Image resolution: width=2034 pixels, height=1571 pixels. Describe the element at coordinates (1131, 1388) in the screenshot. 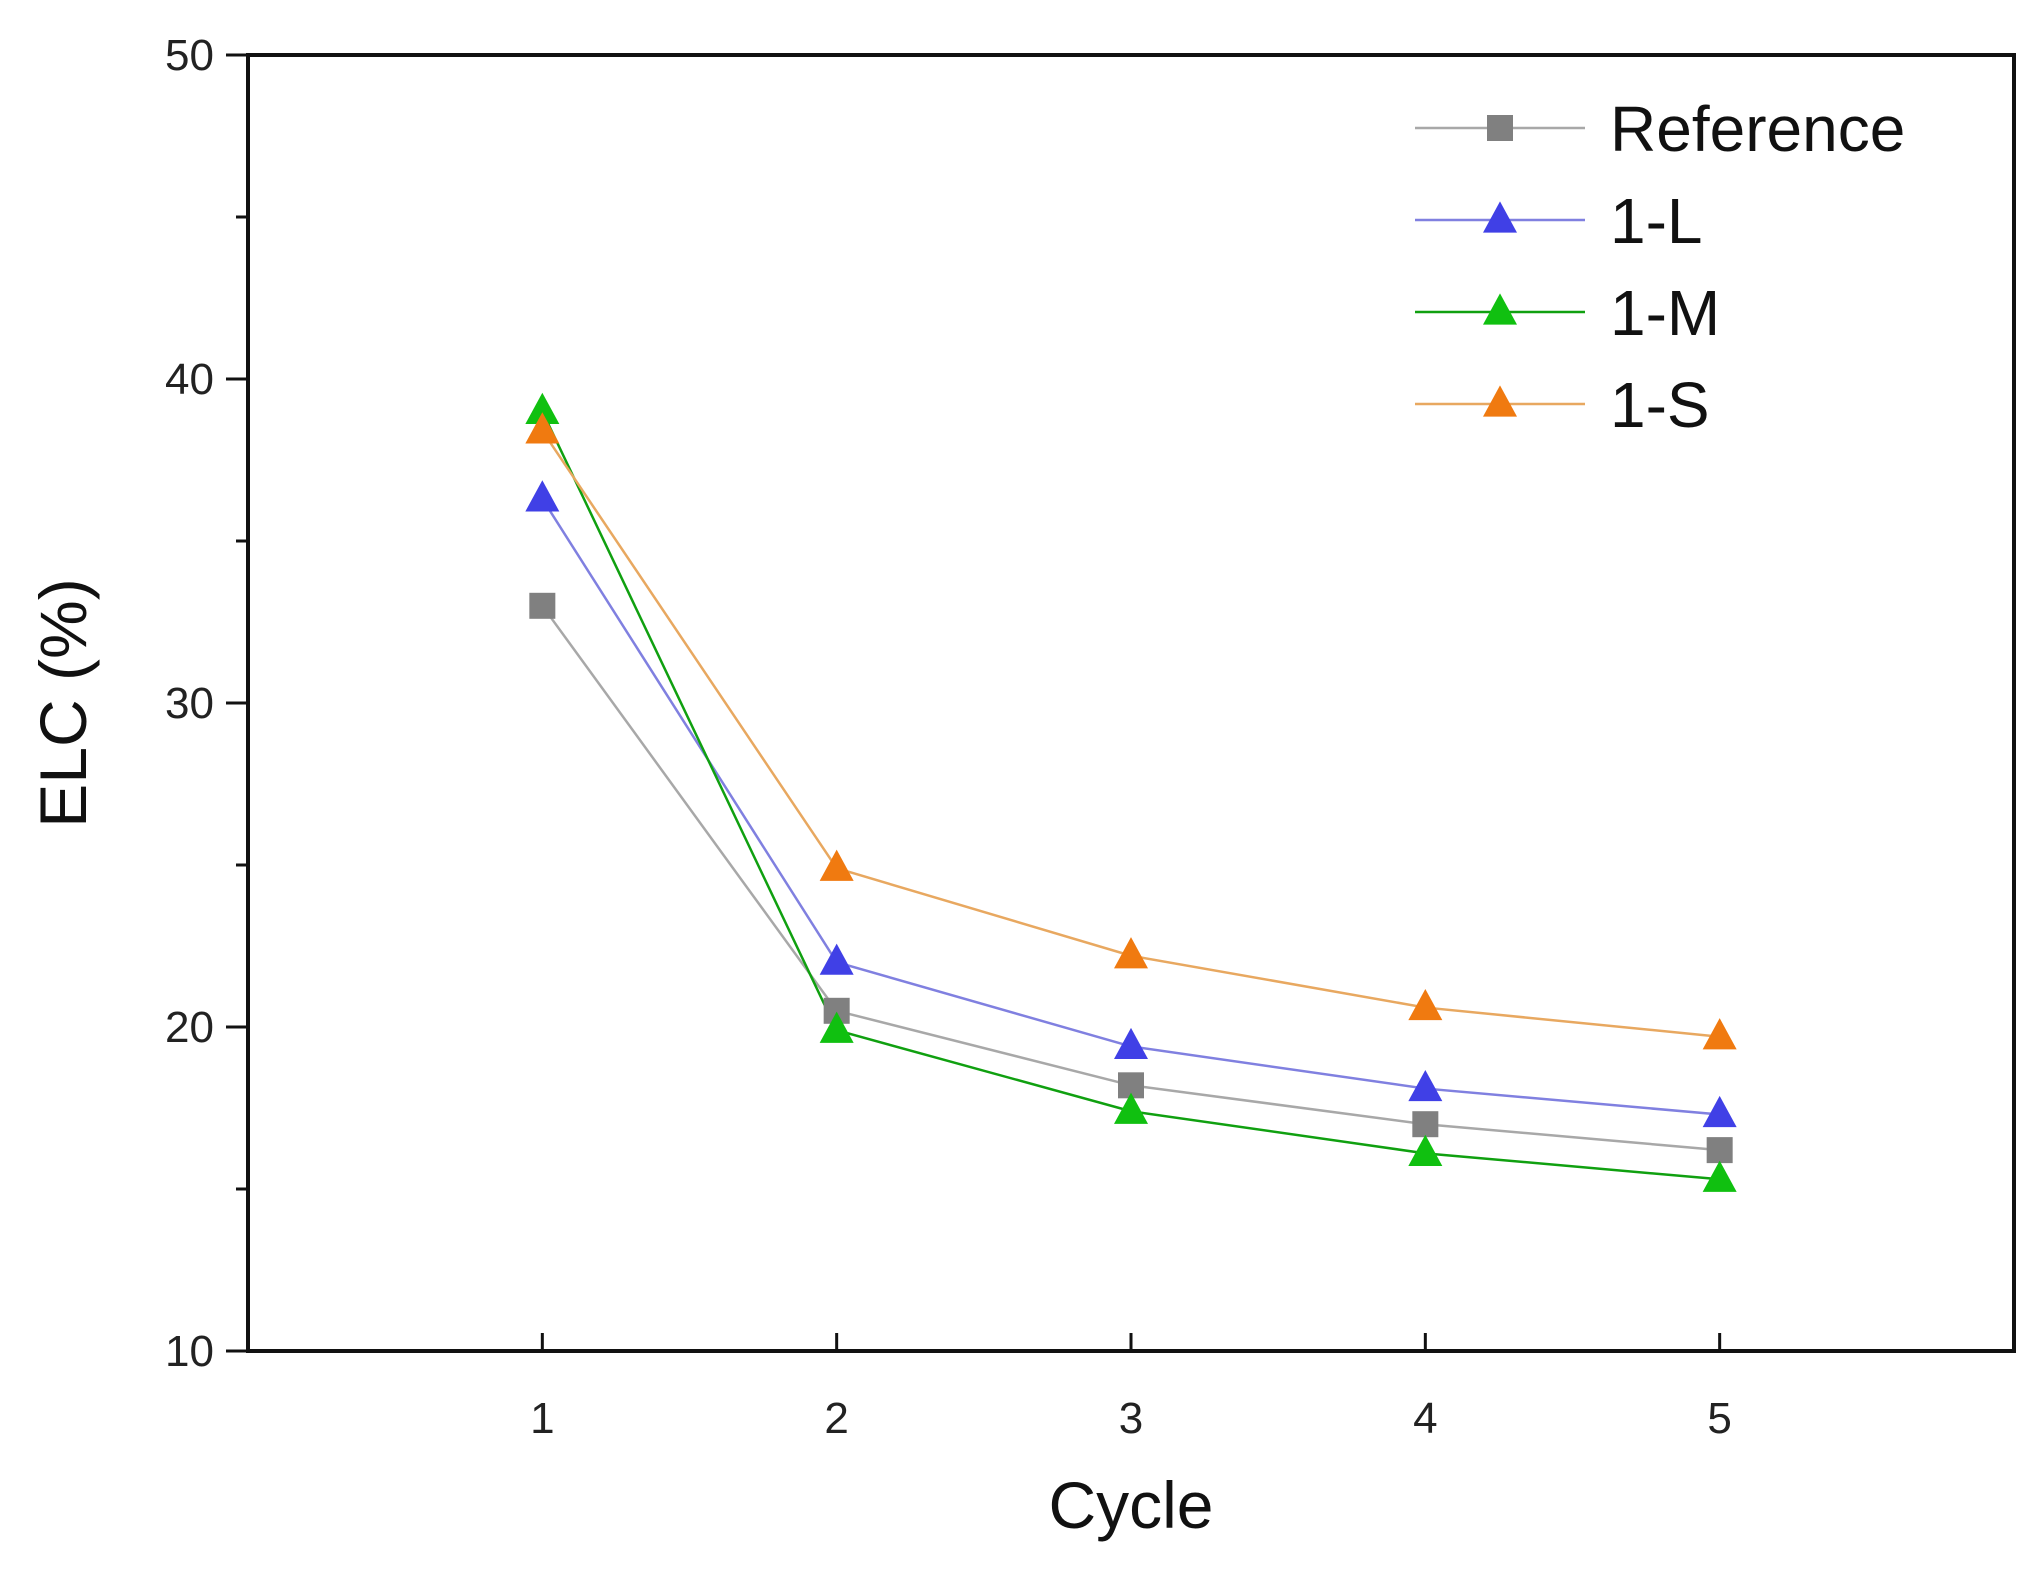

I see `x-axis-ticks: 1 2 3 4 5` at that location.